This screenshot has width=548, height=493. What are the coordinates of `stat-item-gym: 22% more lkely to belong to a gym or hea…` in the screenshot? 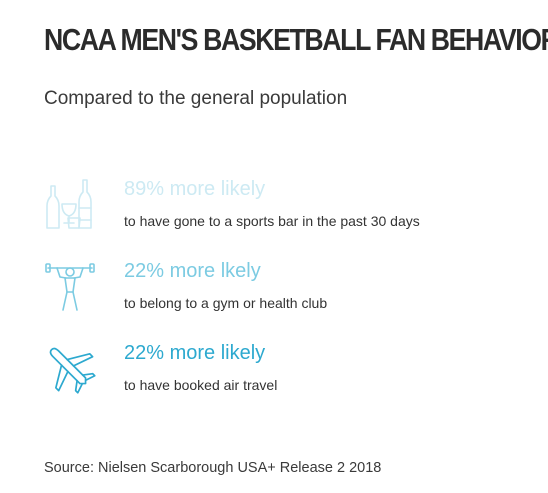 It's located at (274, 289).